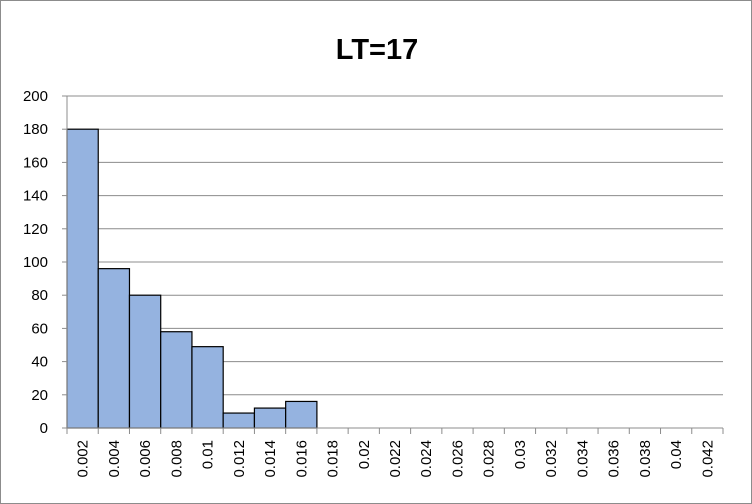  What do you see at coordinates (176, 459) in the screenshot?
I see `x-tick-label: 0.008` at bounding box center [176, 459].